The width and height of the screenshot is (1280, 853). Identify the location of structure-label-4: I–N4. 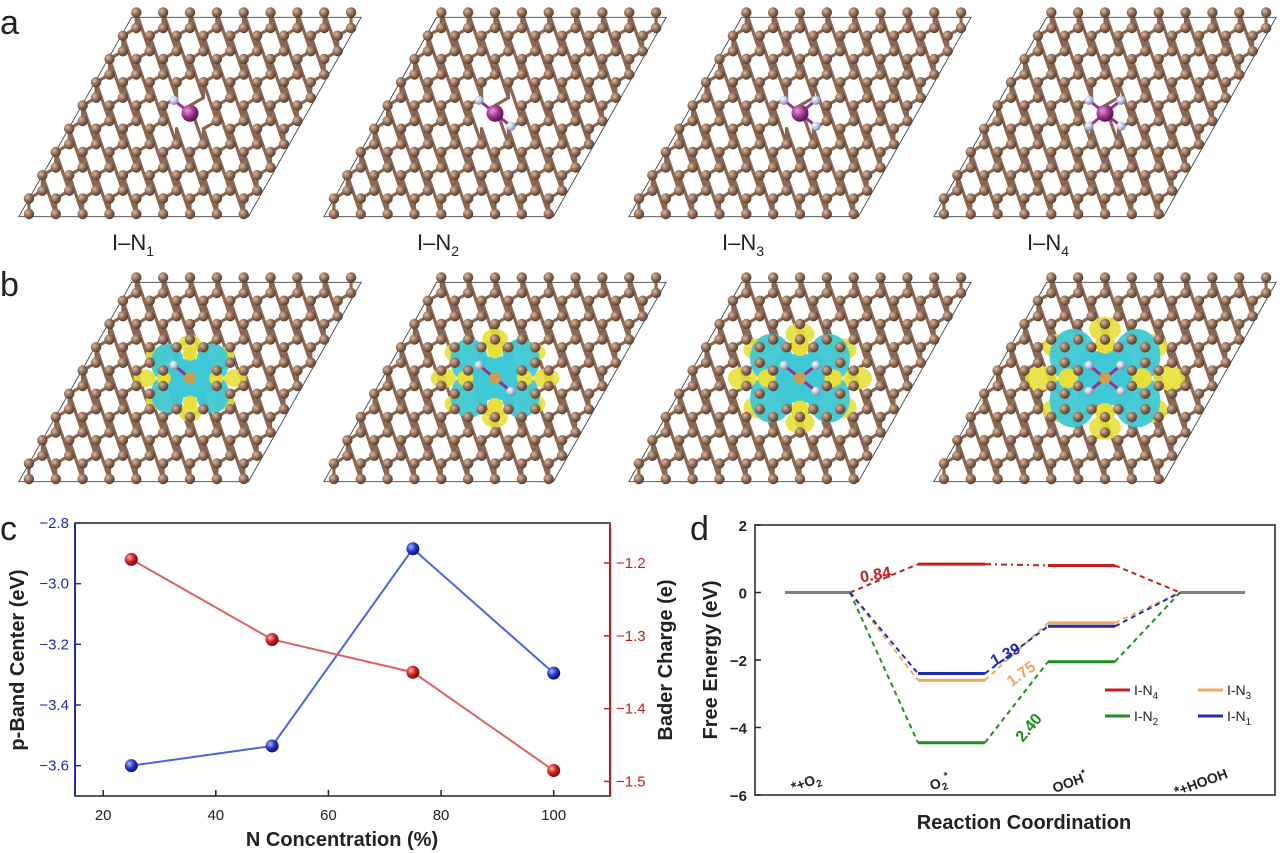
(1048, 244).